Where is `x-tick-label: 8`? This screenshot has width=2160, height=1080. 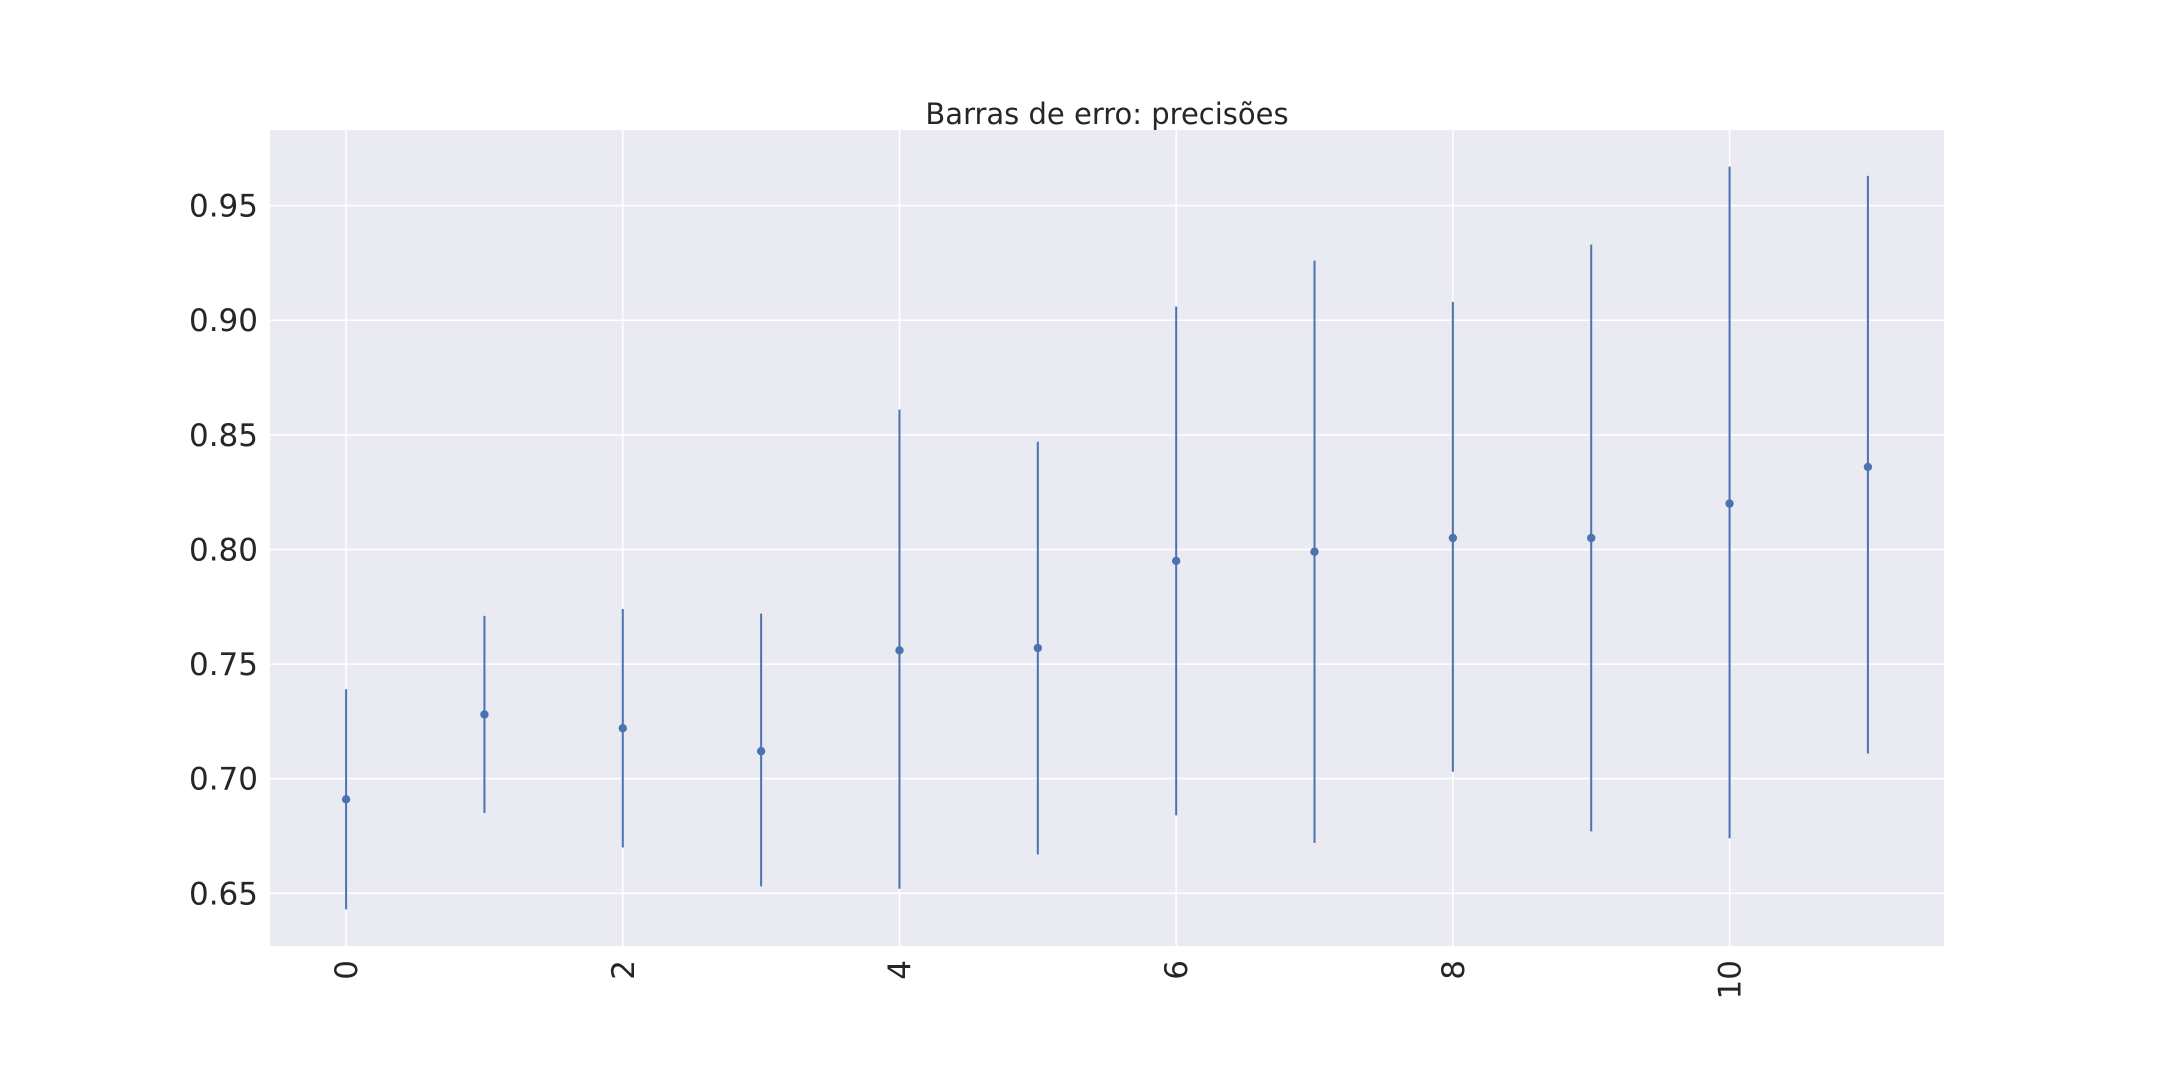
x-tick-label: 8 is located at coordinates (1454, 970).